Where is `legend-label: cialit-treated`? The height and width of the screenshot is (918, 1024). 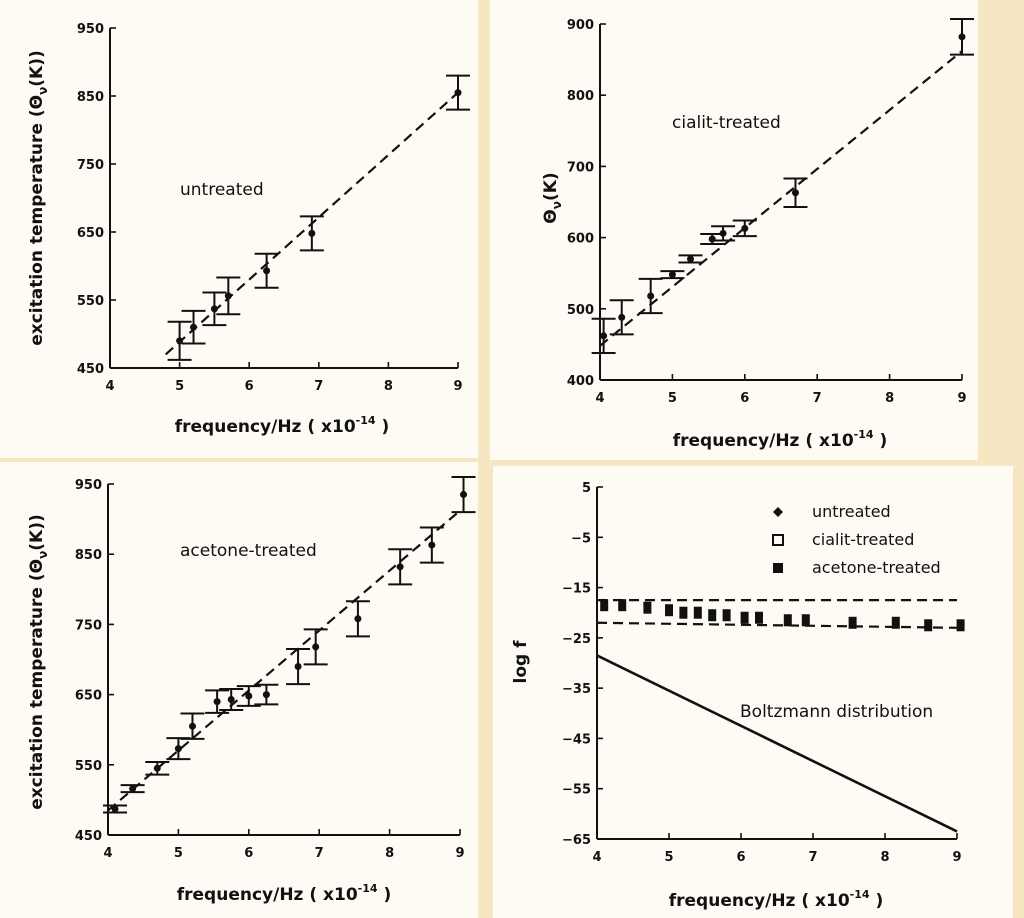
legend-label: cialit-treated is located at coordinates (863, 539).